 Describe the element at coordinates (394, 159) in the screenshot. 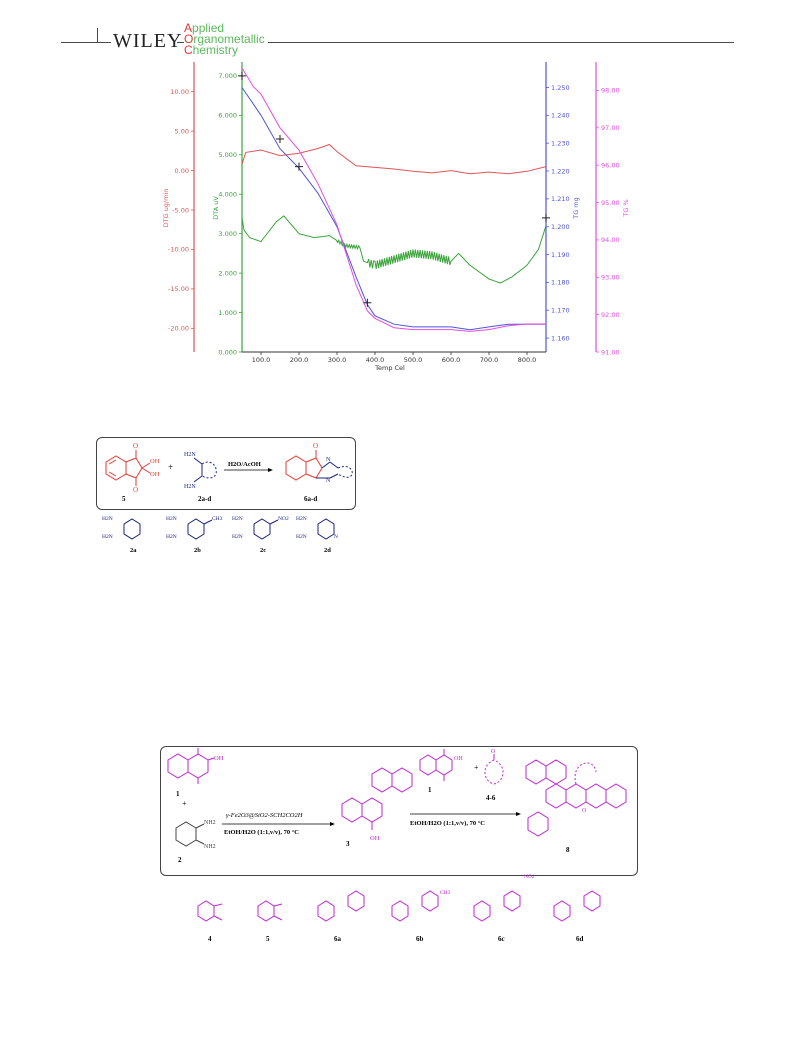

I see `dtg-series-line` at that location.